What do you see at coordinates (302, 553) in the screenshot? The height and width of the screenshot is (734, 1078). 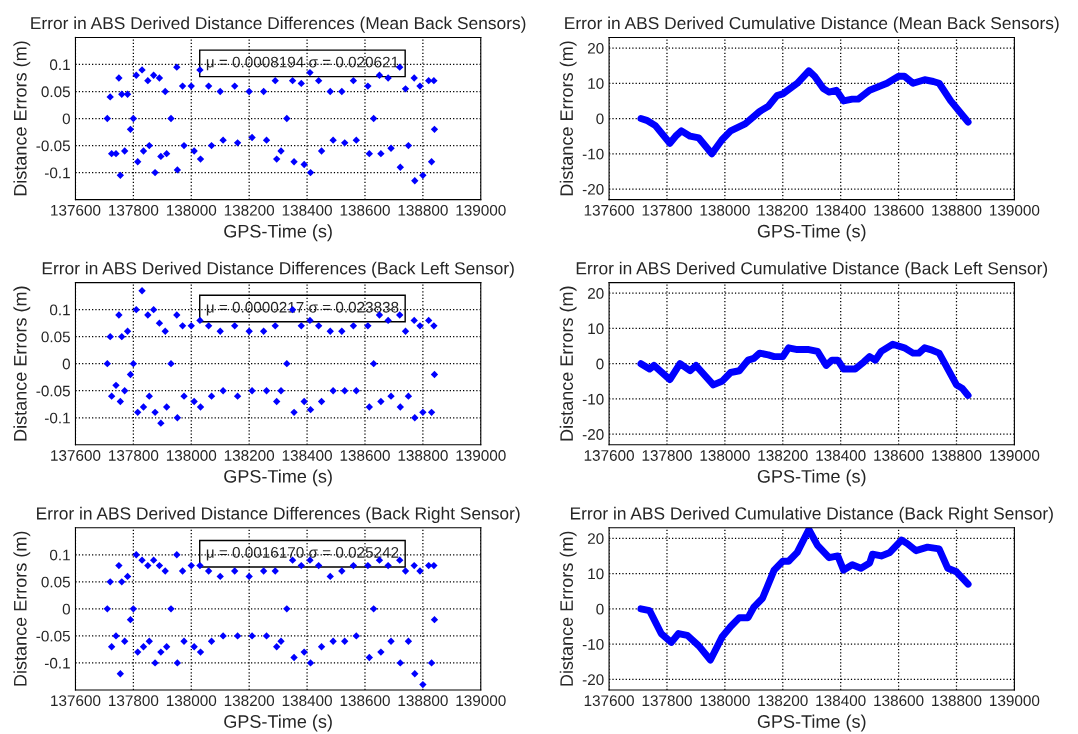 I see `annotation: μ = 0.0016170 σ = 0.025242` at bounding box center [302, 553].